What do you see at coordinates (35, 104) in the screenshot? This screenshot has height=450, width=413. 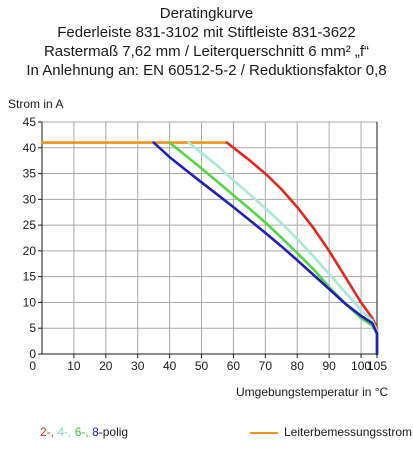 I see `y-axis-label: Strom in A` at bounding box center [35, 104].